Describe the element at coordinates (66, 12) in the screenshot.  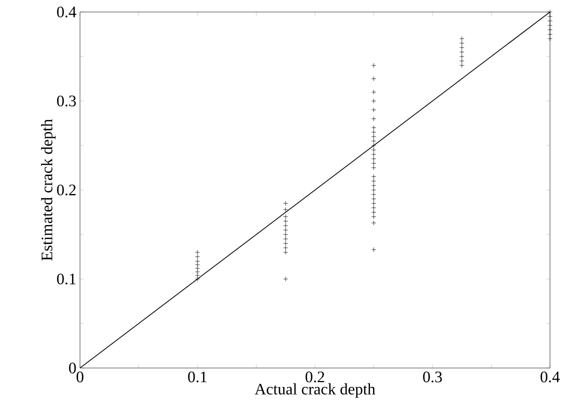
I see `y-tick-label: 0.4` at that location.